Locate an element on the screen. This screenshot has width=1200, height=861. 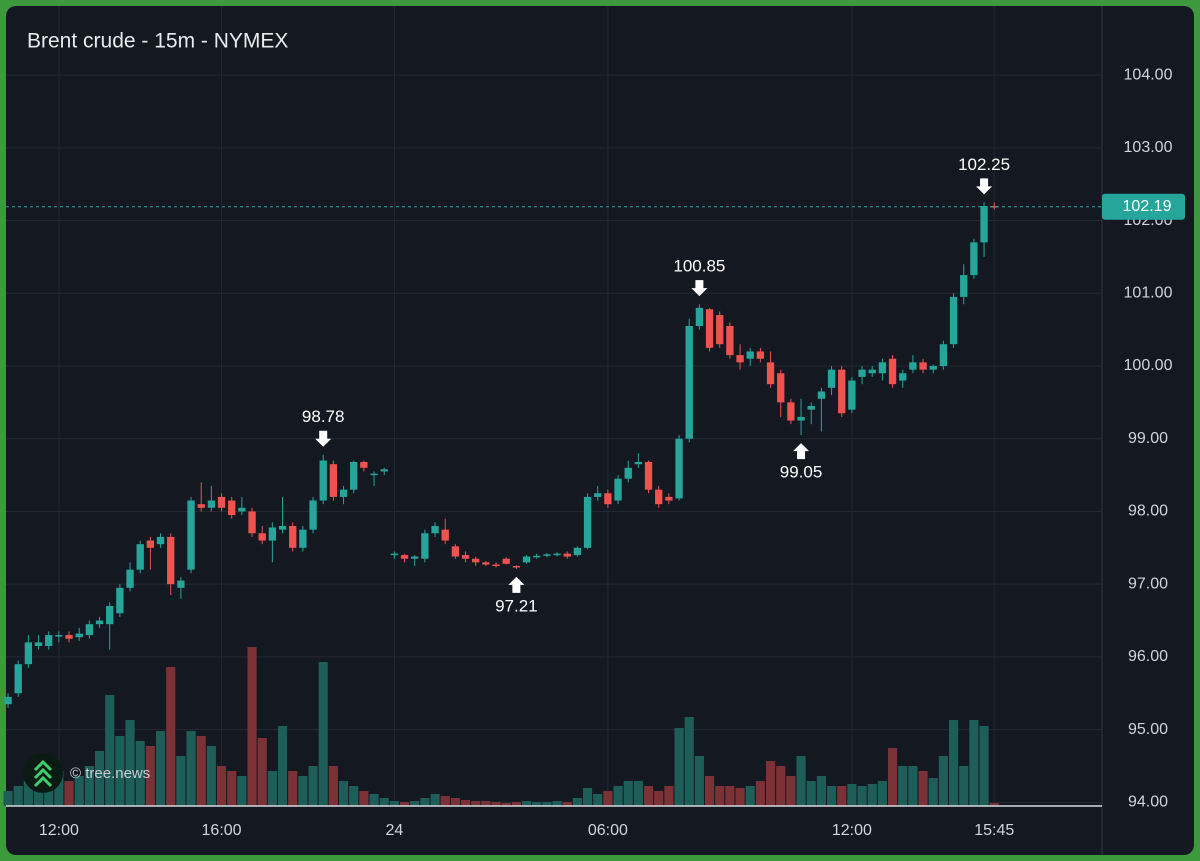
last-price-label: 102.19 is located at coordinates (1147, 206).